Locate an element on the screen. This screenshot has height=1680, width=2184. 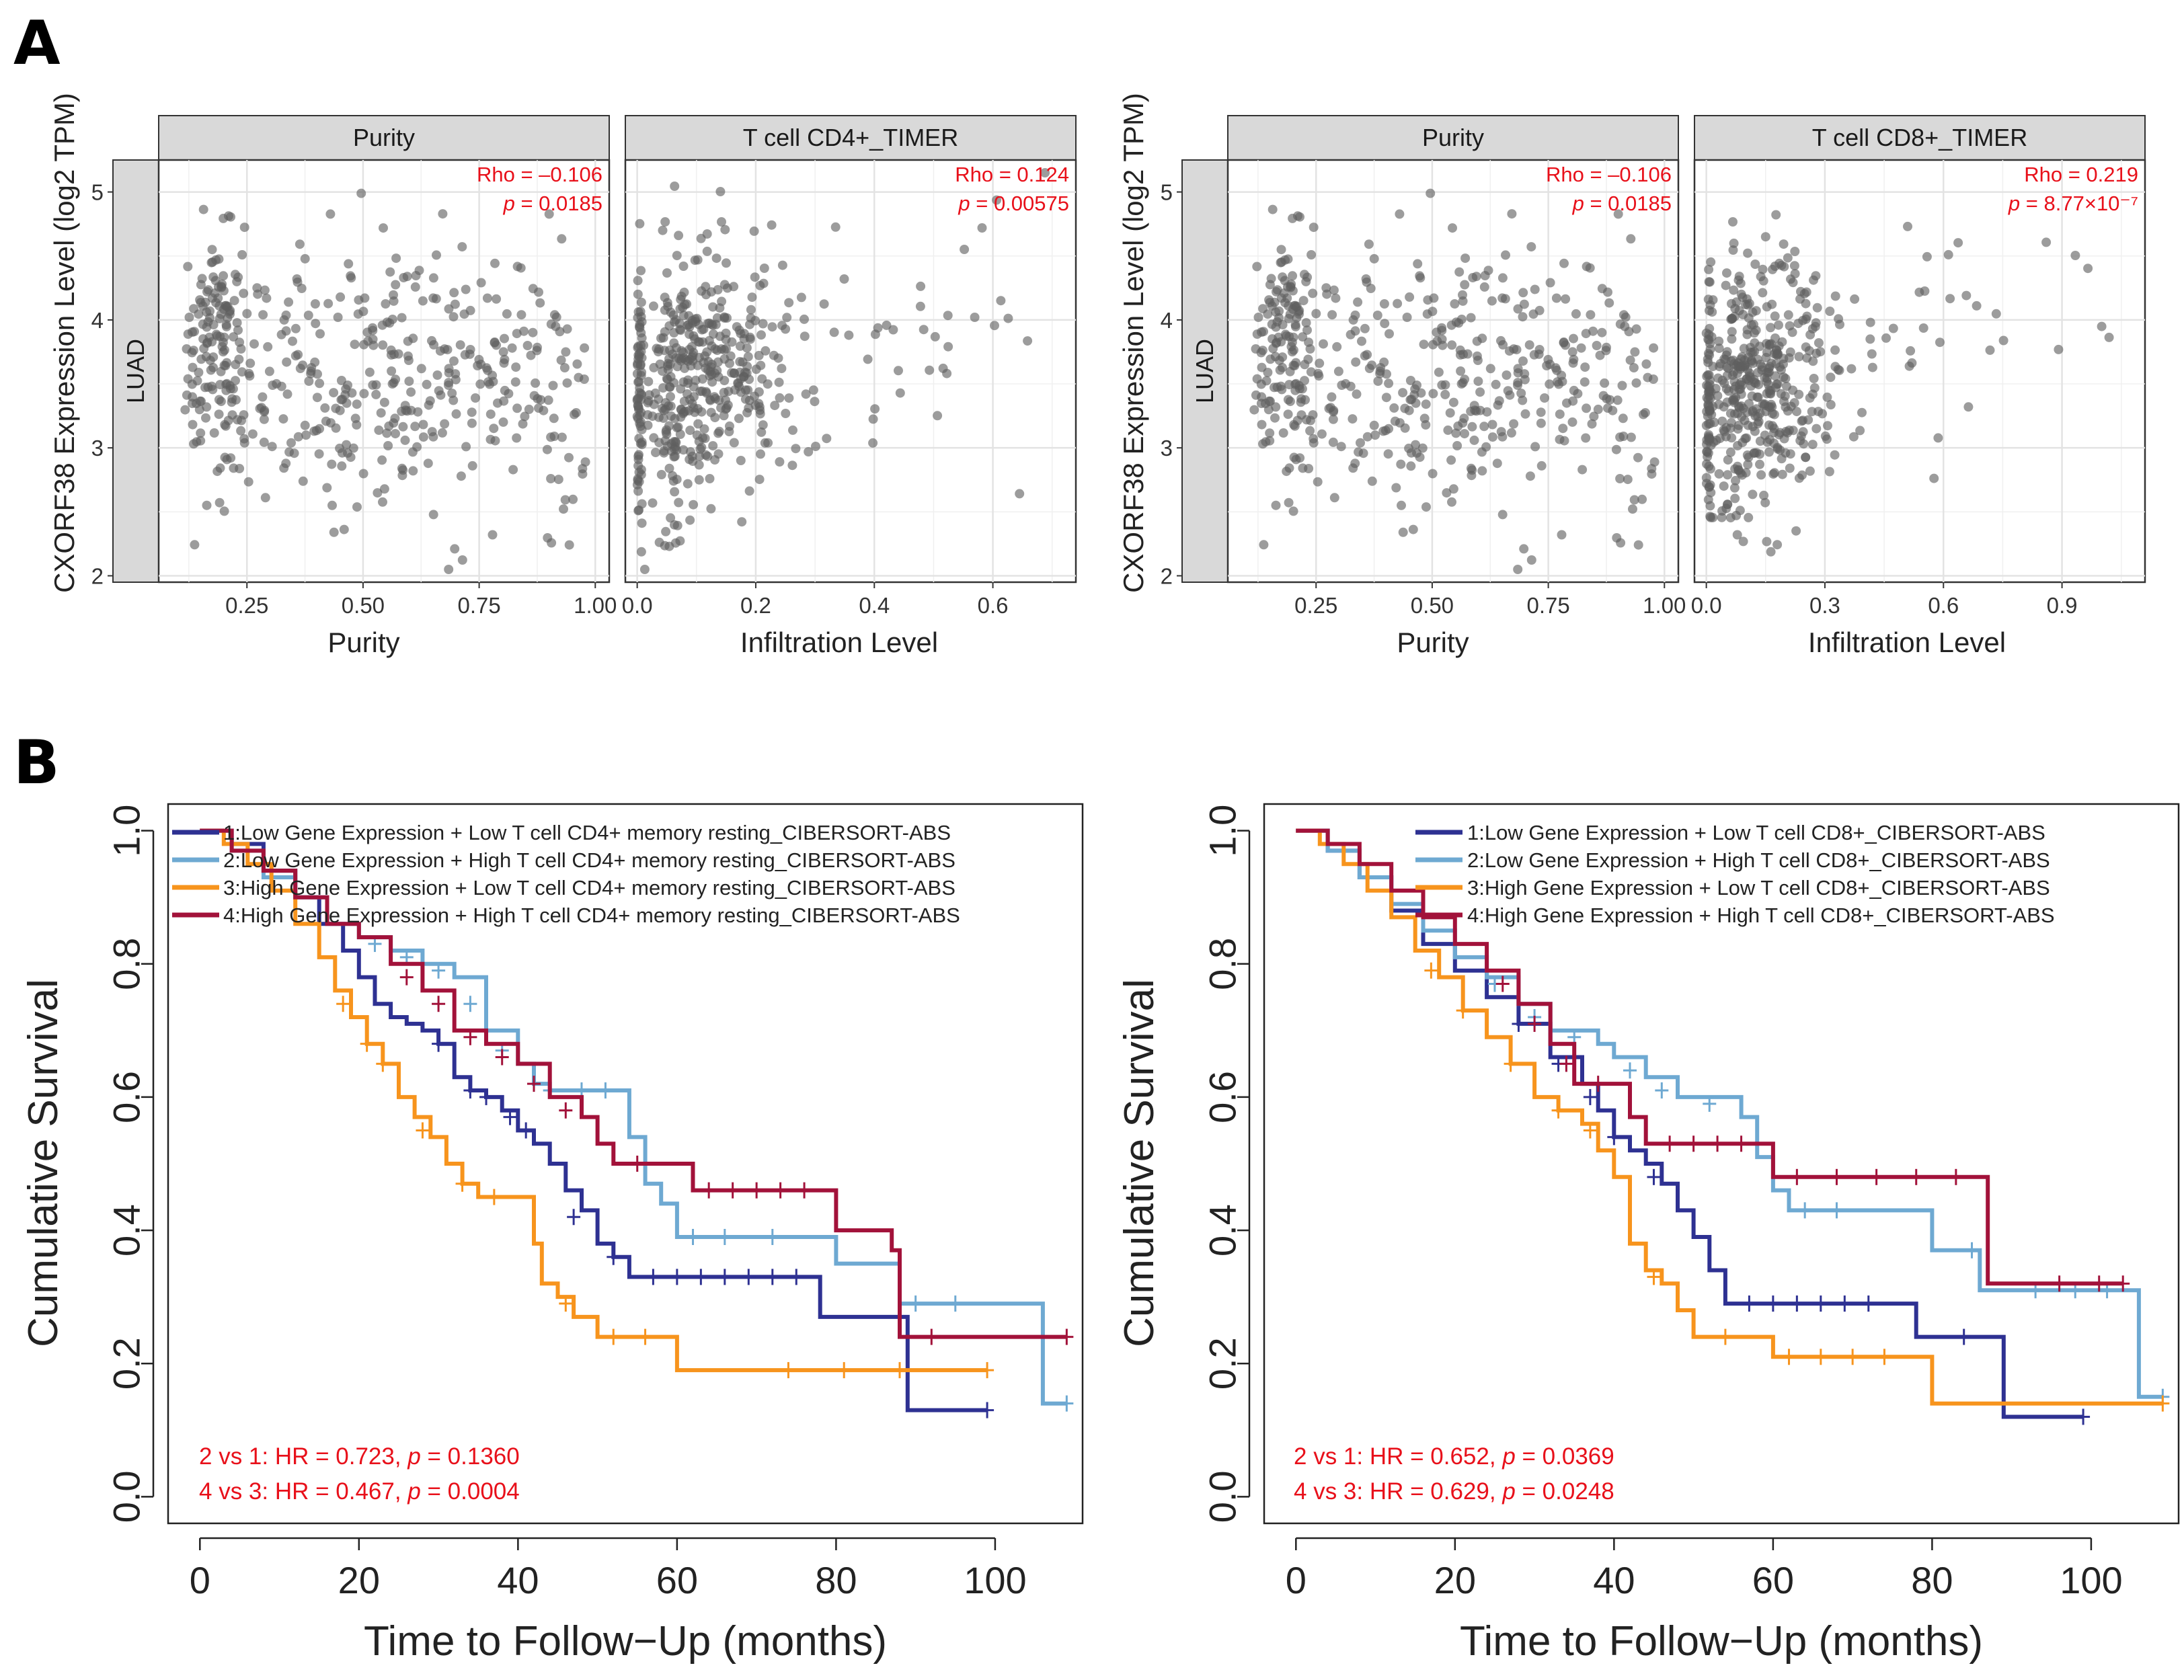
hr-pvalue: = 0.0248 is located at coordinates (1565, 1492).